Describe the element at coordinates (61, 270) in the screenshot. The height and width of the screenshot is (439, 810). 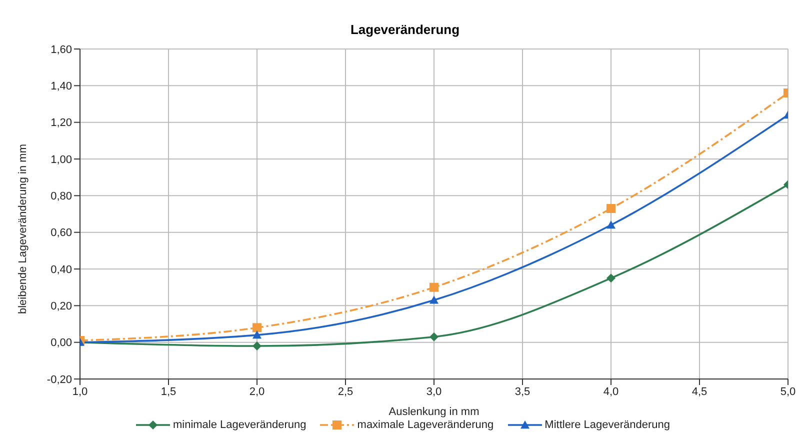
I see `y-tick-label: 0,40` at that location.